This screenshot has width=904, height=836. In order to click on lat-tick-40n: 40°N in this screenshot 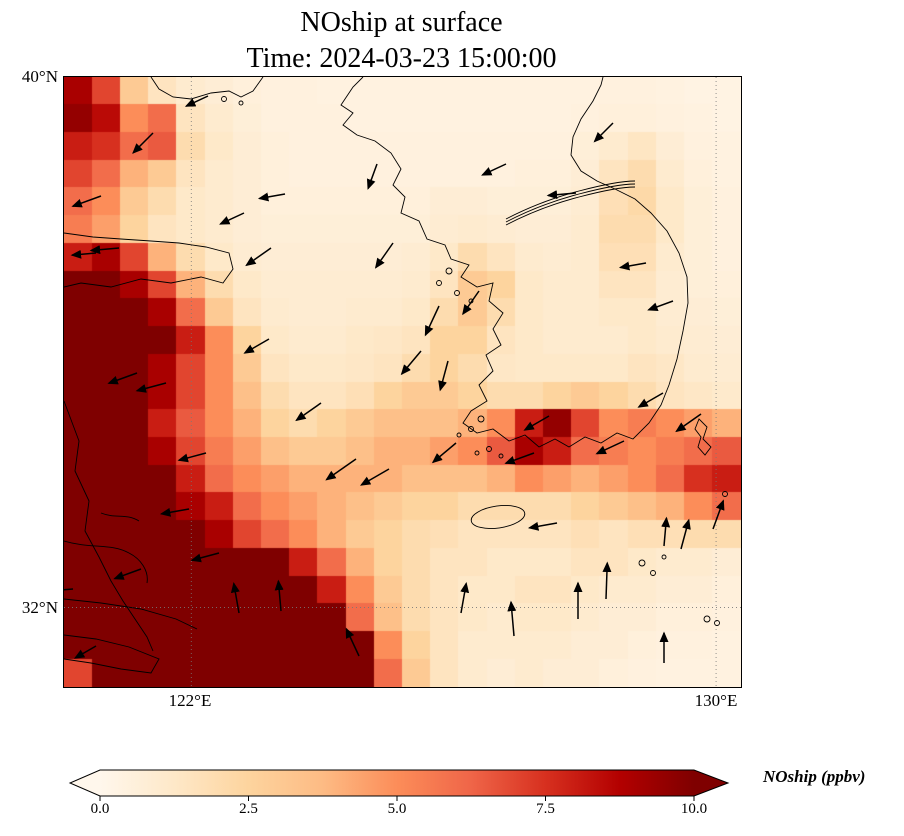, I will do `click(39, 76)`.